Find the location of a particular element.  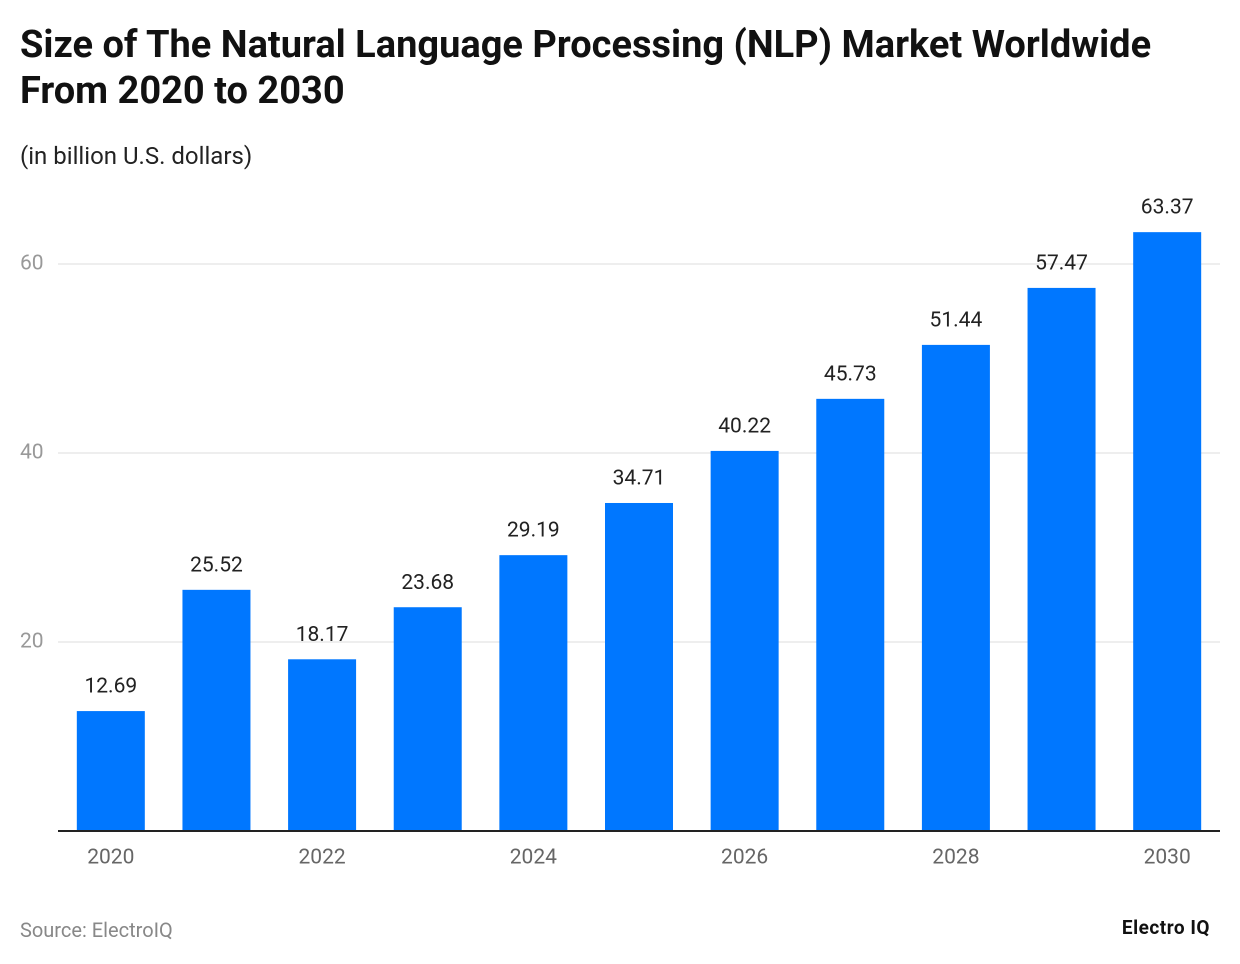

value-label: 45.73 is located at coordinates (850, 374).